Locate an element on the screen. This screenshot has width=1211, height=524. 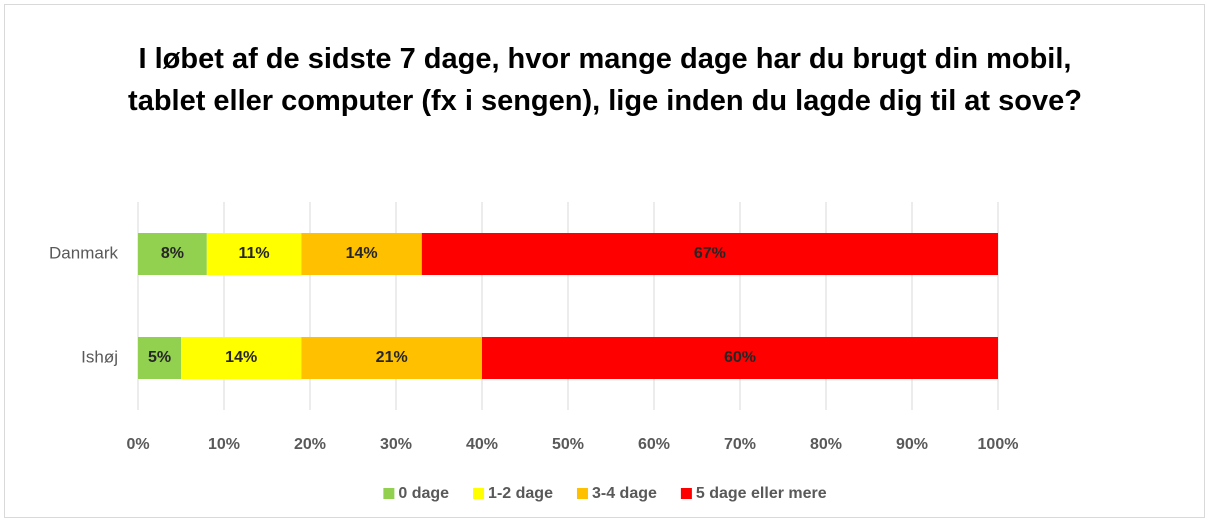
x-tick-label: 60% is located at coordinates (654, 444).